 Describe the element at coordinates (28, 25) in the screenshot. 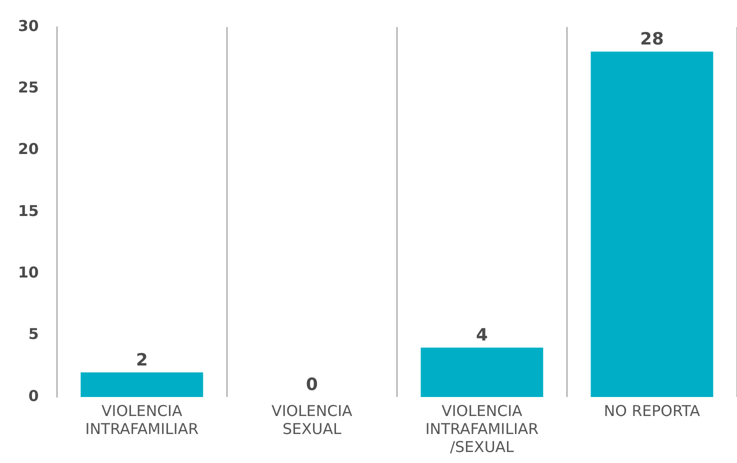

I see `y-tick-label: 30` at that location.